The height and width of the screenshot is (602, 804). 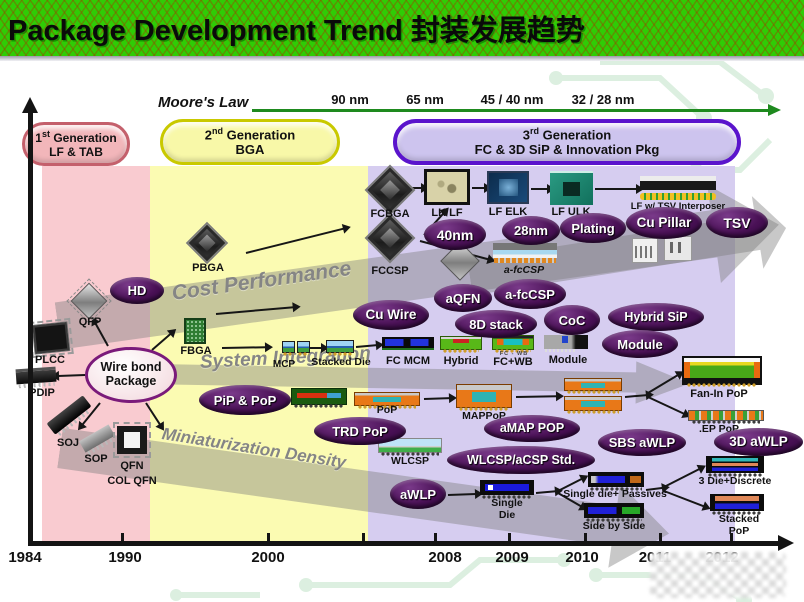 I want to click on watermark-blur, so click(x=718, y=575).